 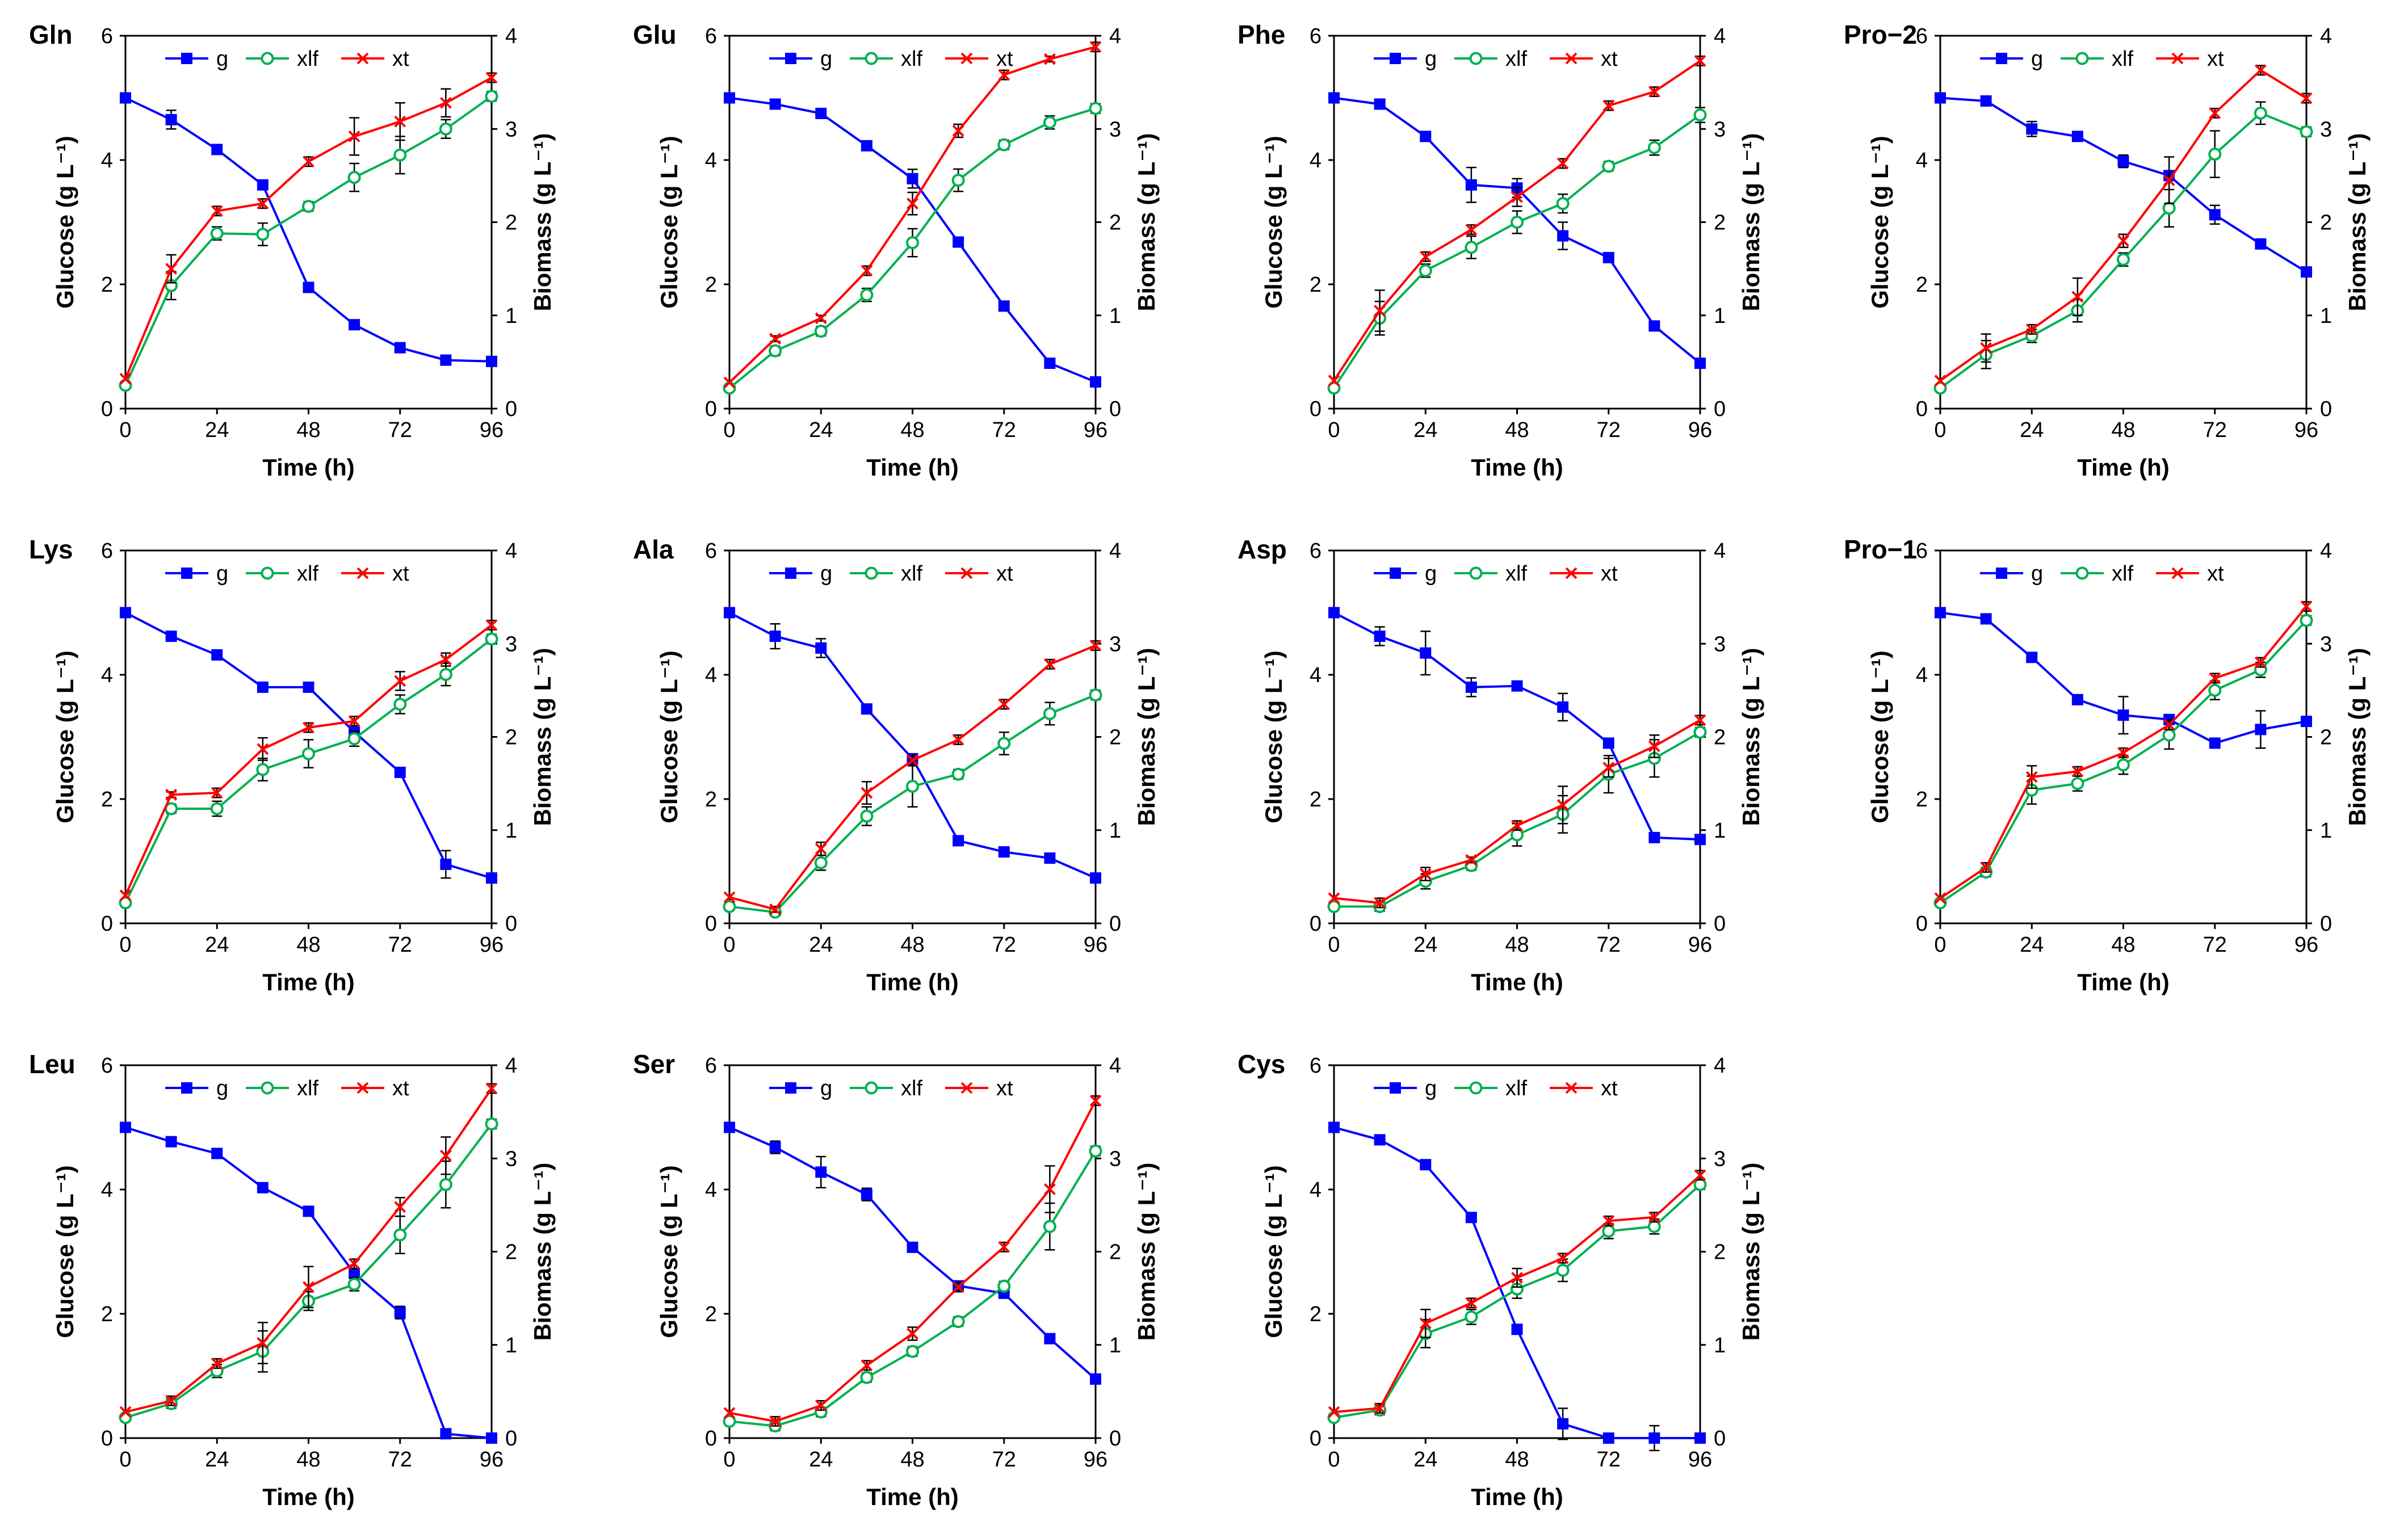 I want to click on x-tick-label: 0, so click(x=125, y=945).